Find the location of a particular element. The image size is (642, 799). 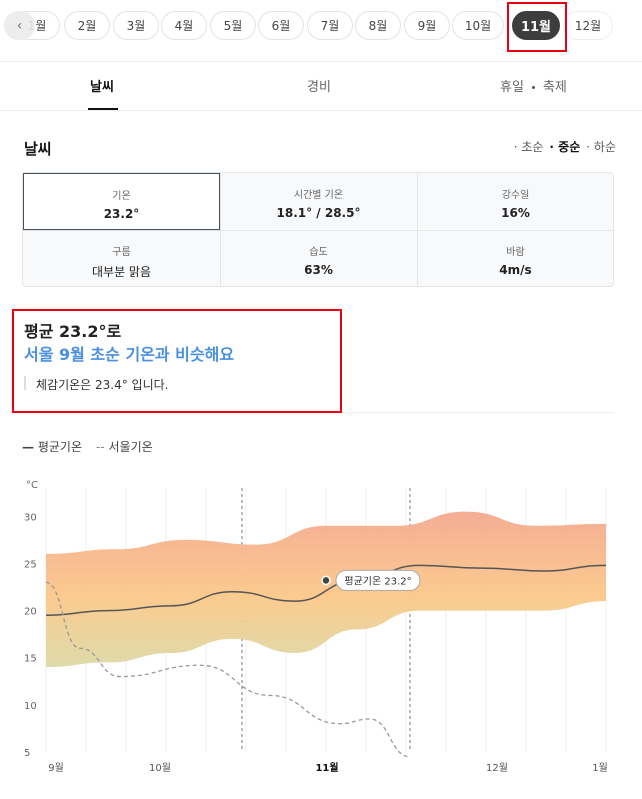

summary-headline: 평균 23.2°로 is located at coordinates (73, 331).